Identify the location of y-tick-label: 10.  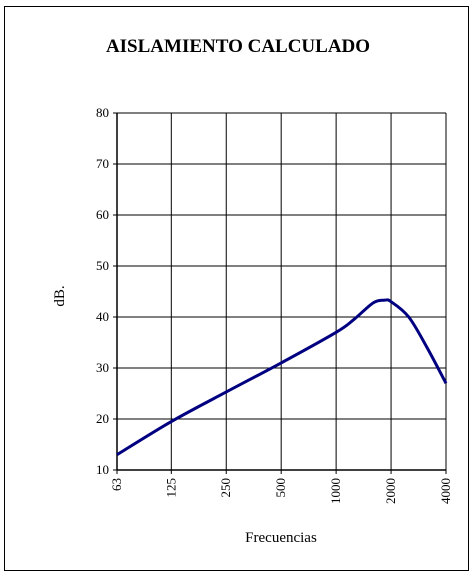
(102, 469).